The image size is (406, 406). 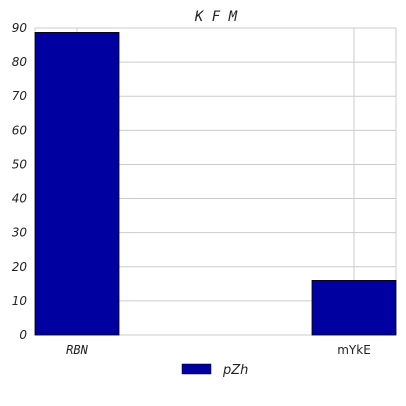 I want to click on y-tick-label: 30, so click(x=20, y=233).